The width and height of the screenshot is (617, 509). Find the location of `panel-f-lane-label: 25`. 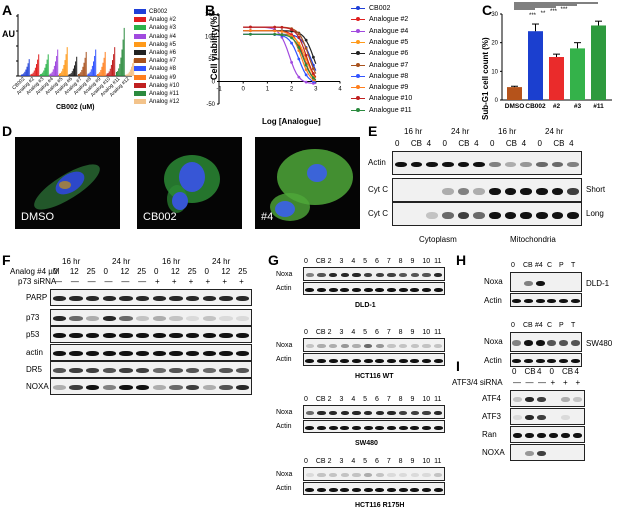

panel-f-lane-label: 25 is located at coordinates (91, 271).